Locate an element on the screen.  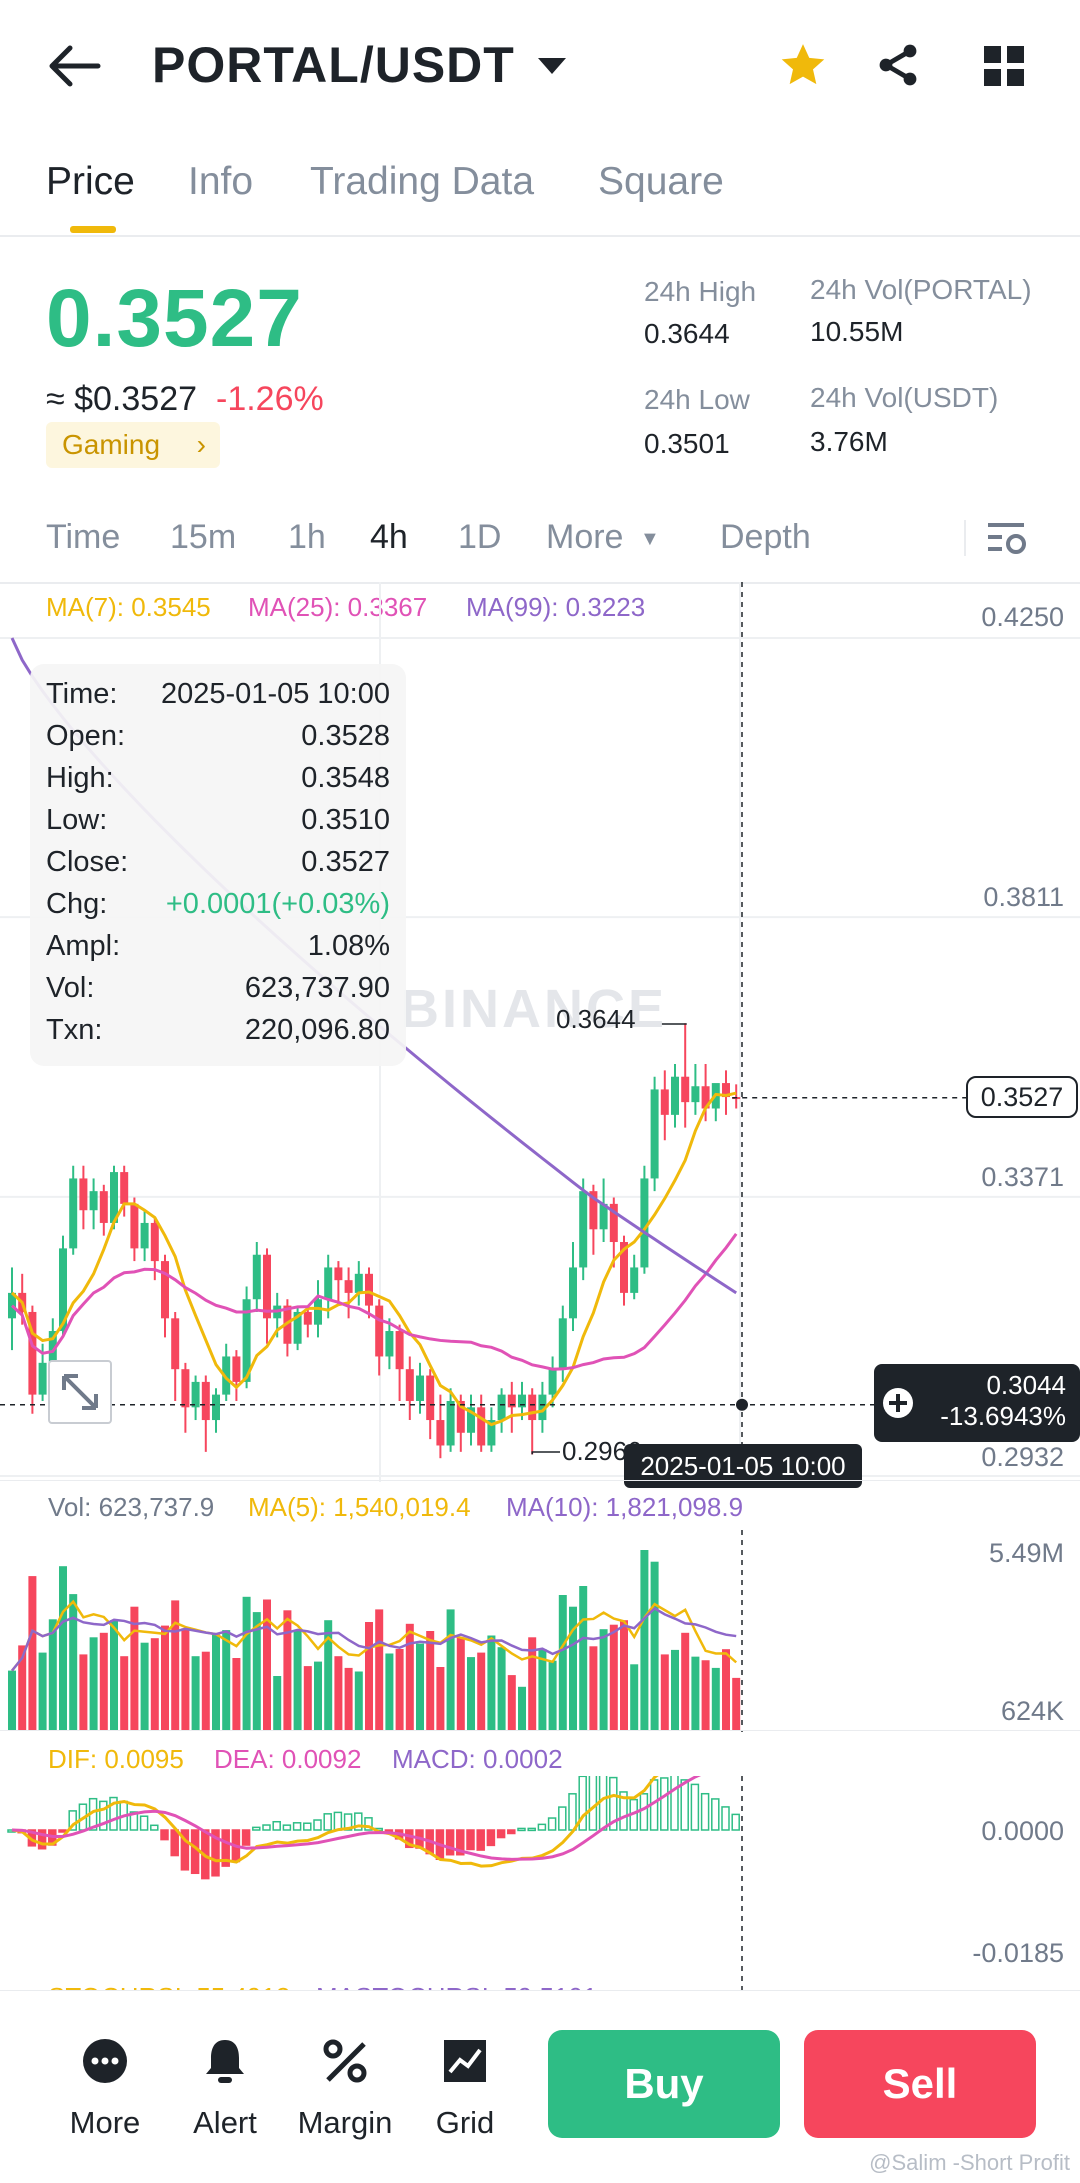
nav-grid: Grid is located at coordinates (465, 2088).